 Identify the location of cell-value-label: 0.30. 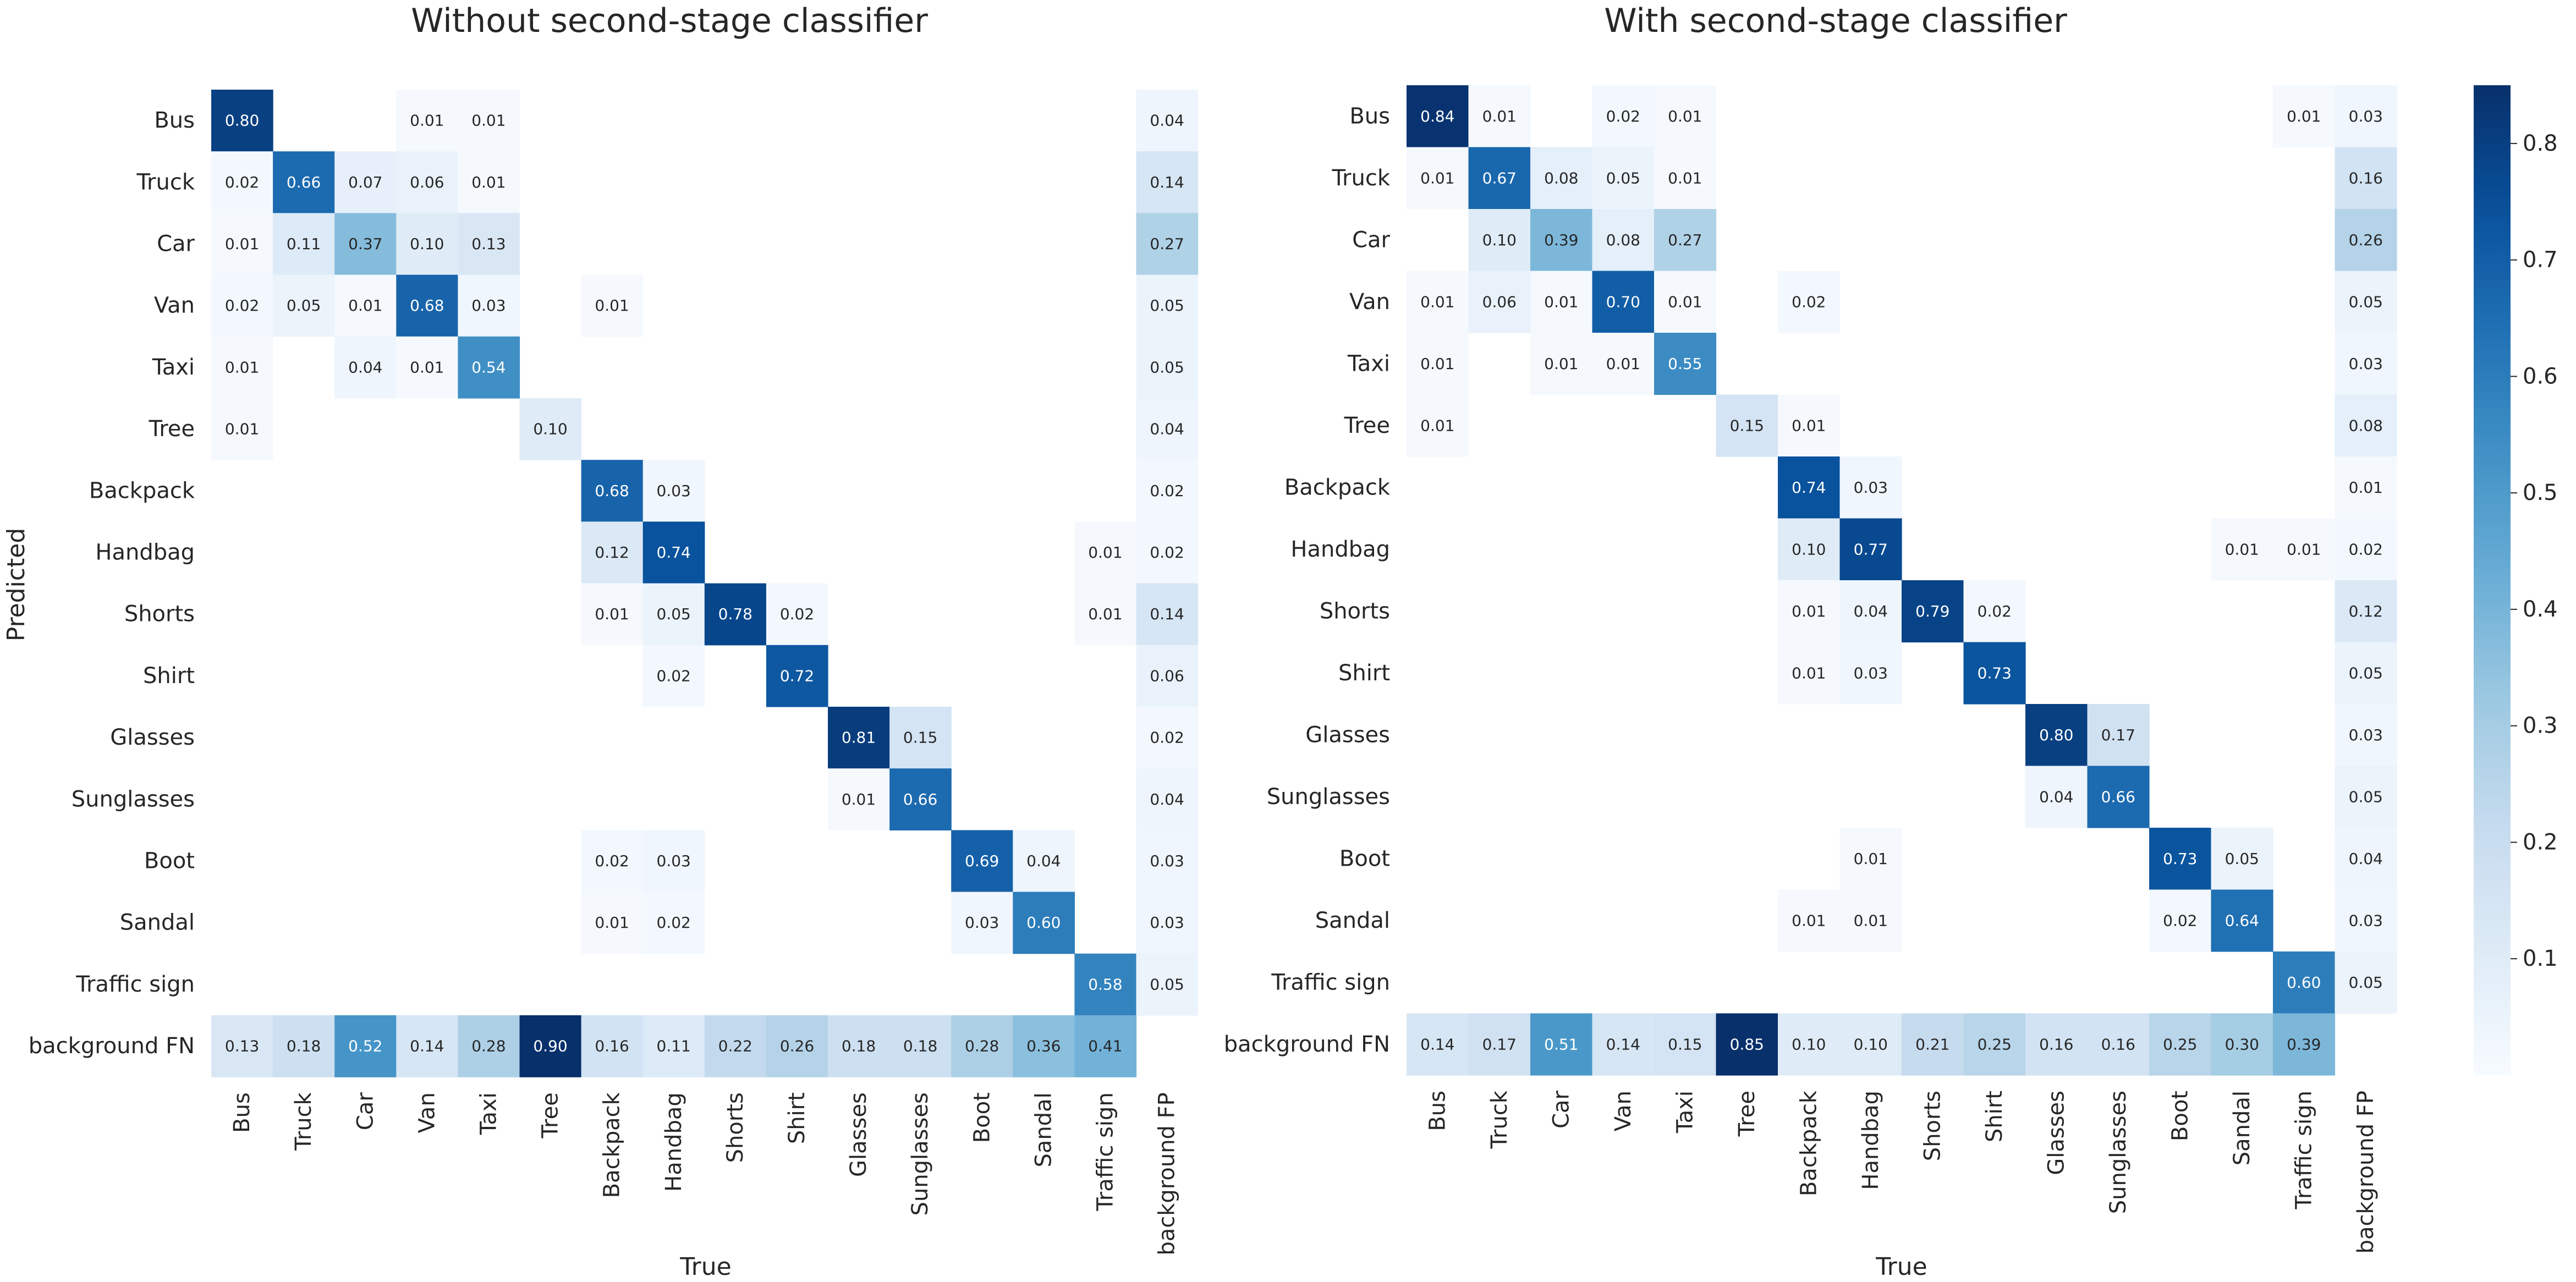
(2242, 1044).